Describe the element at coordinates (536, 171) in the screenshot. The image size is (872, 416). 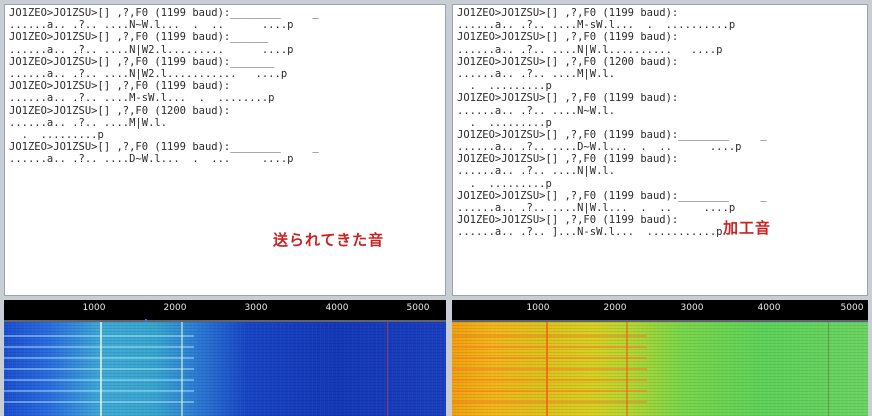
I see `log-line: ......a.. .?.. ....N|W.l.` at that location.